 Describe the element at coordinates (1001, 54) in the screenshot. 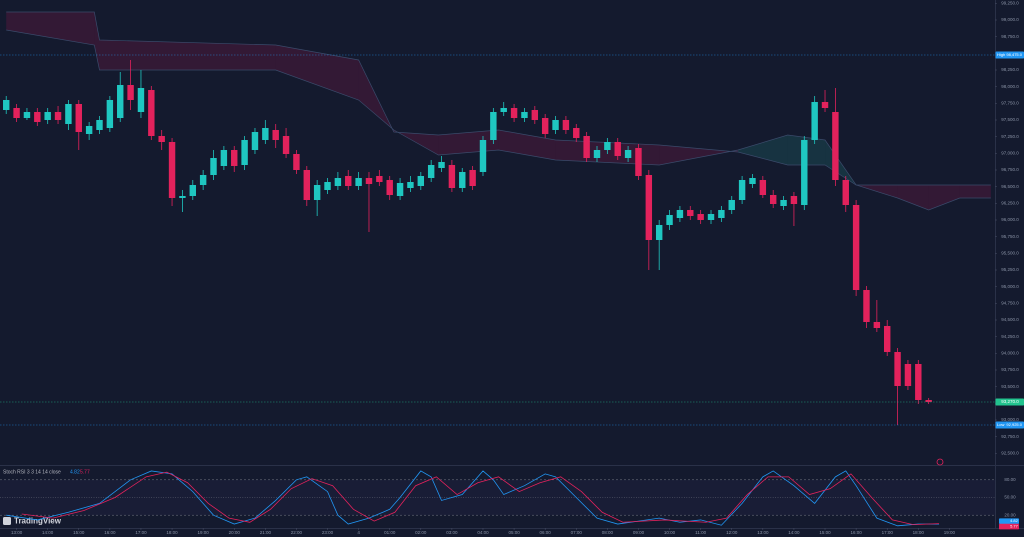

I see `price-label-text: High` at that location.